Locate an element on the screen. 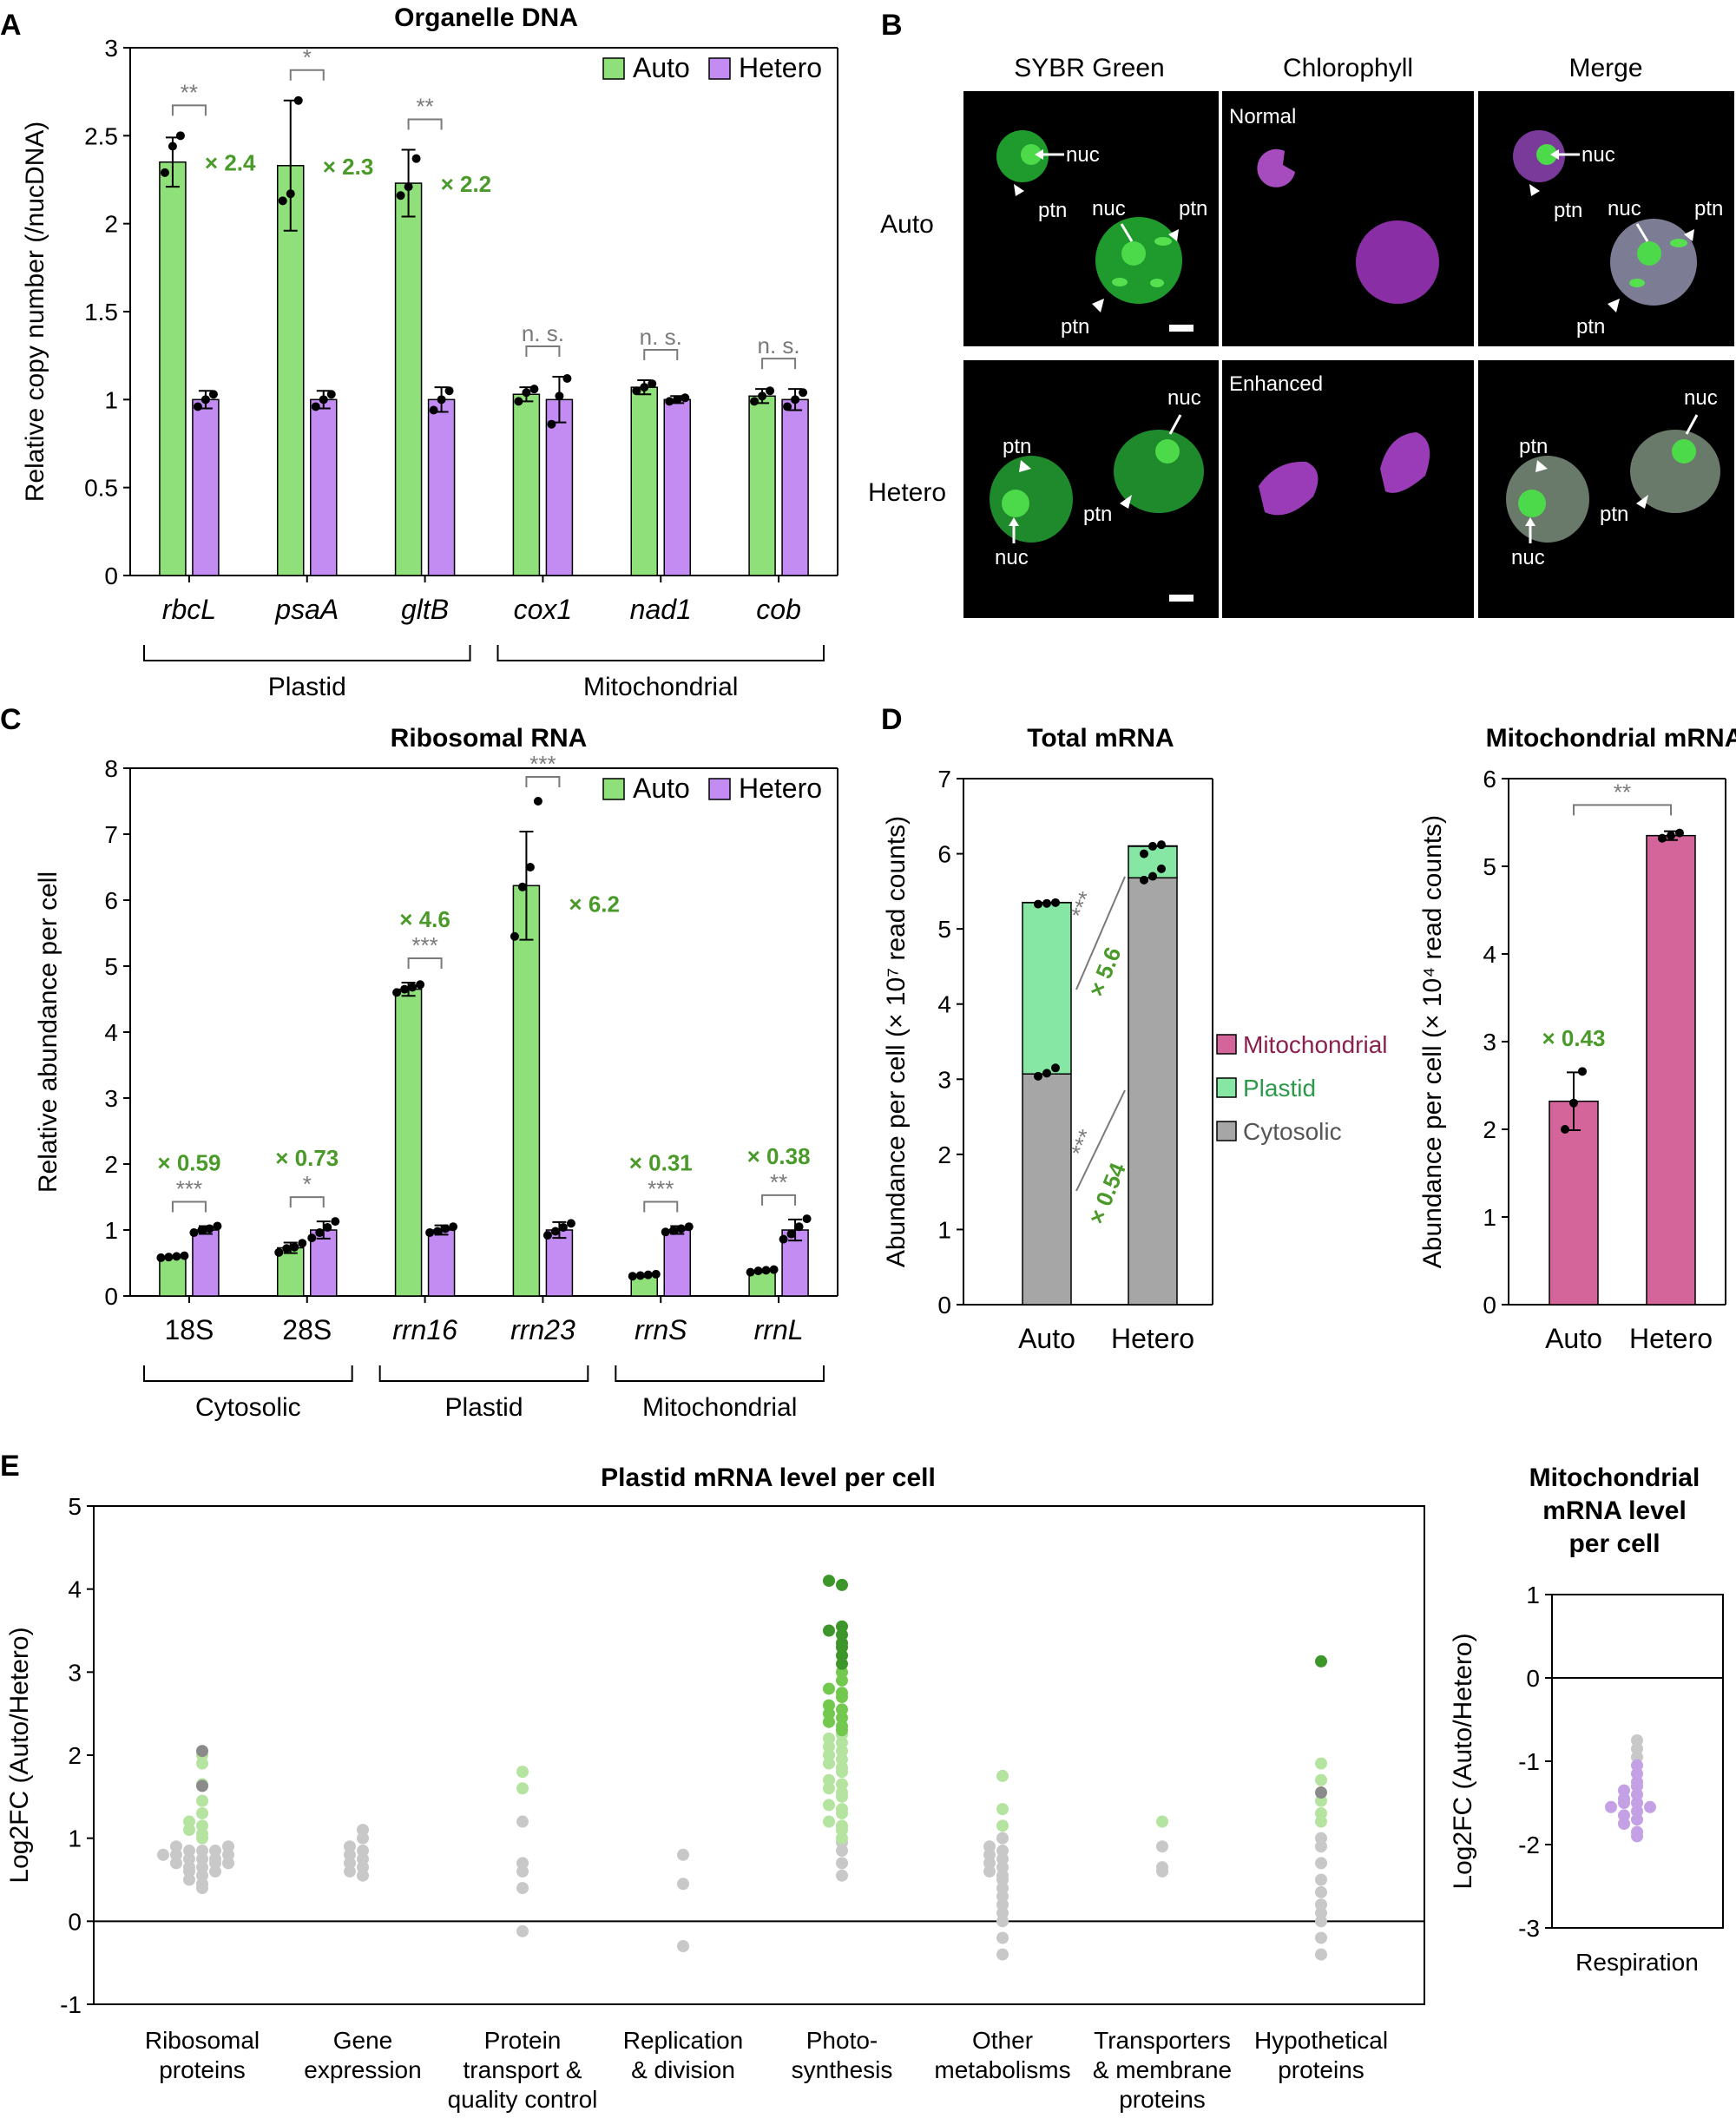 The width and height of the screenshot is (1736, 2118). category-label: & membrane is located at coordinates (1162, 2069).